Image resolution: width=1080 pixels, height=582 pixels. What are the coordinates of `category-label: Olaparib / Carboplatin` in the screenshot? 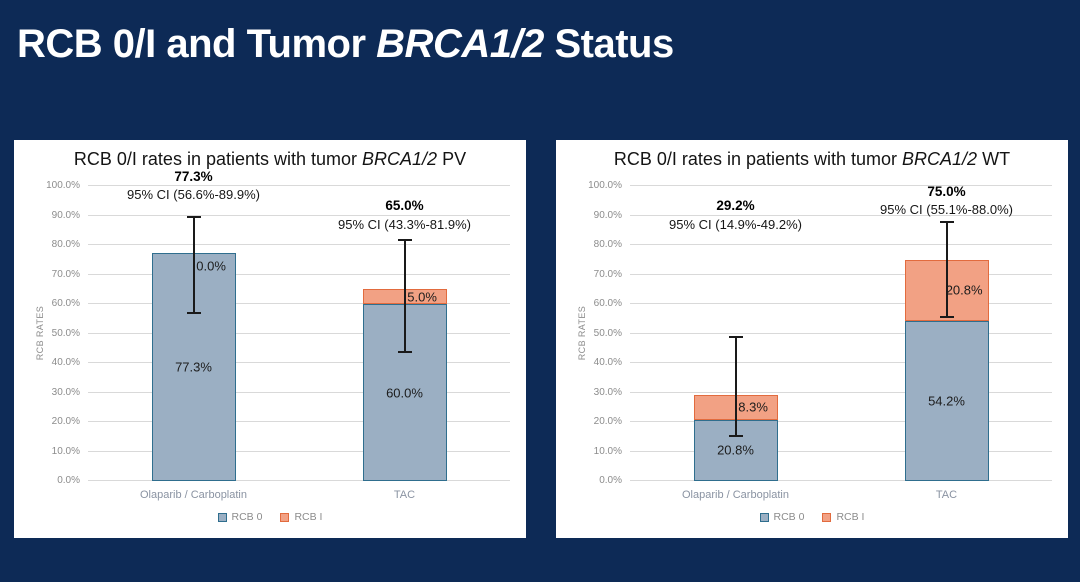 It's located at (193, 495).